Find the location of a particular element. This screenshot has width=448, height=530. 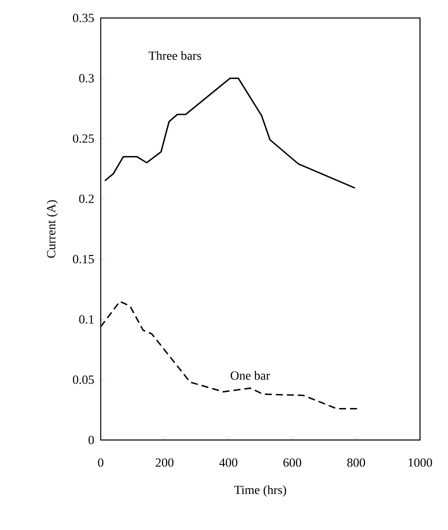

x-axis-title: Time (hrs) is located at coordinates (260, 491).